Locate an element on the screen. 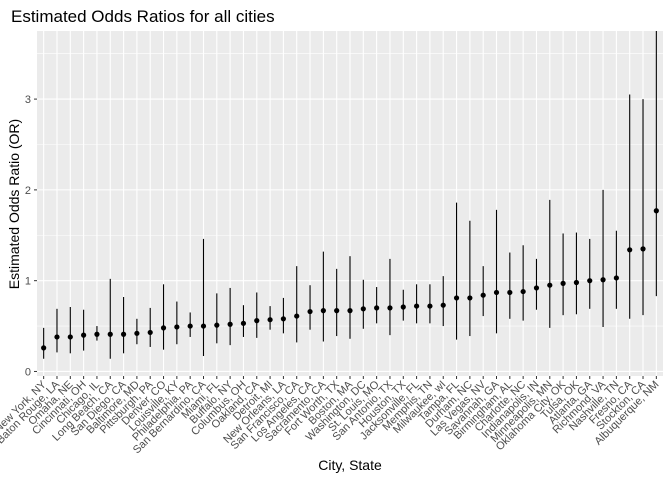 The image size is (672, 480). y-tick-label: 1 is located at coordinates (28, 282).